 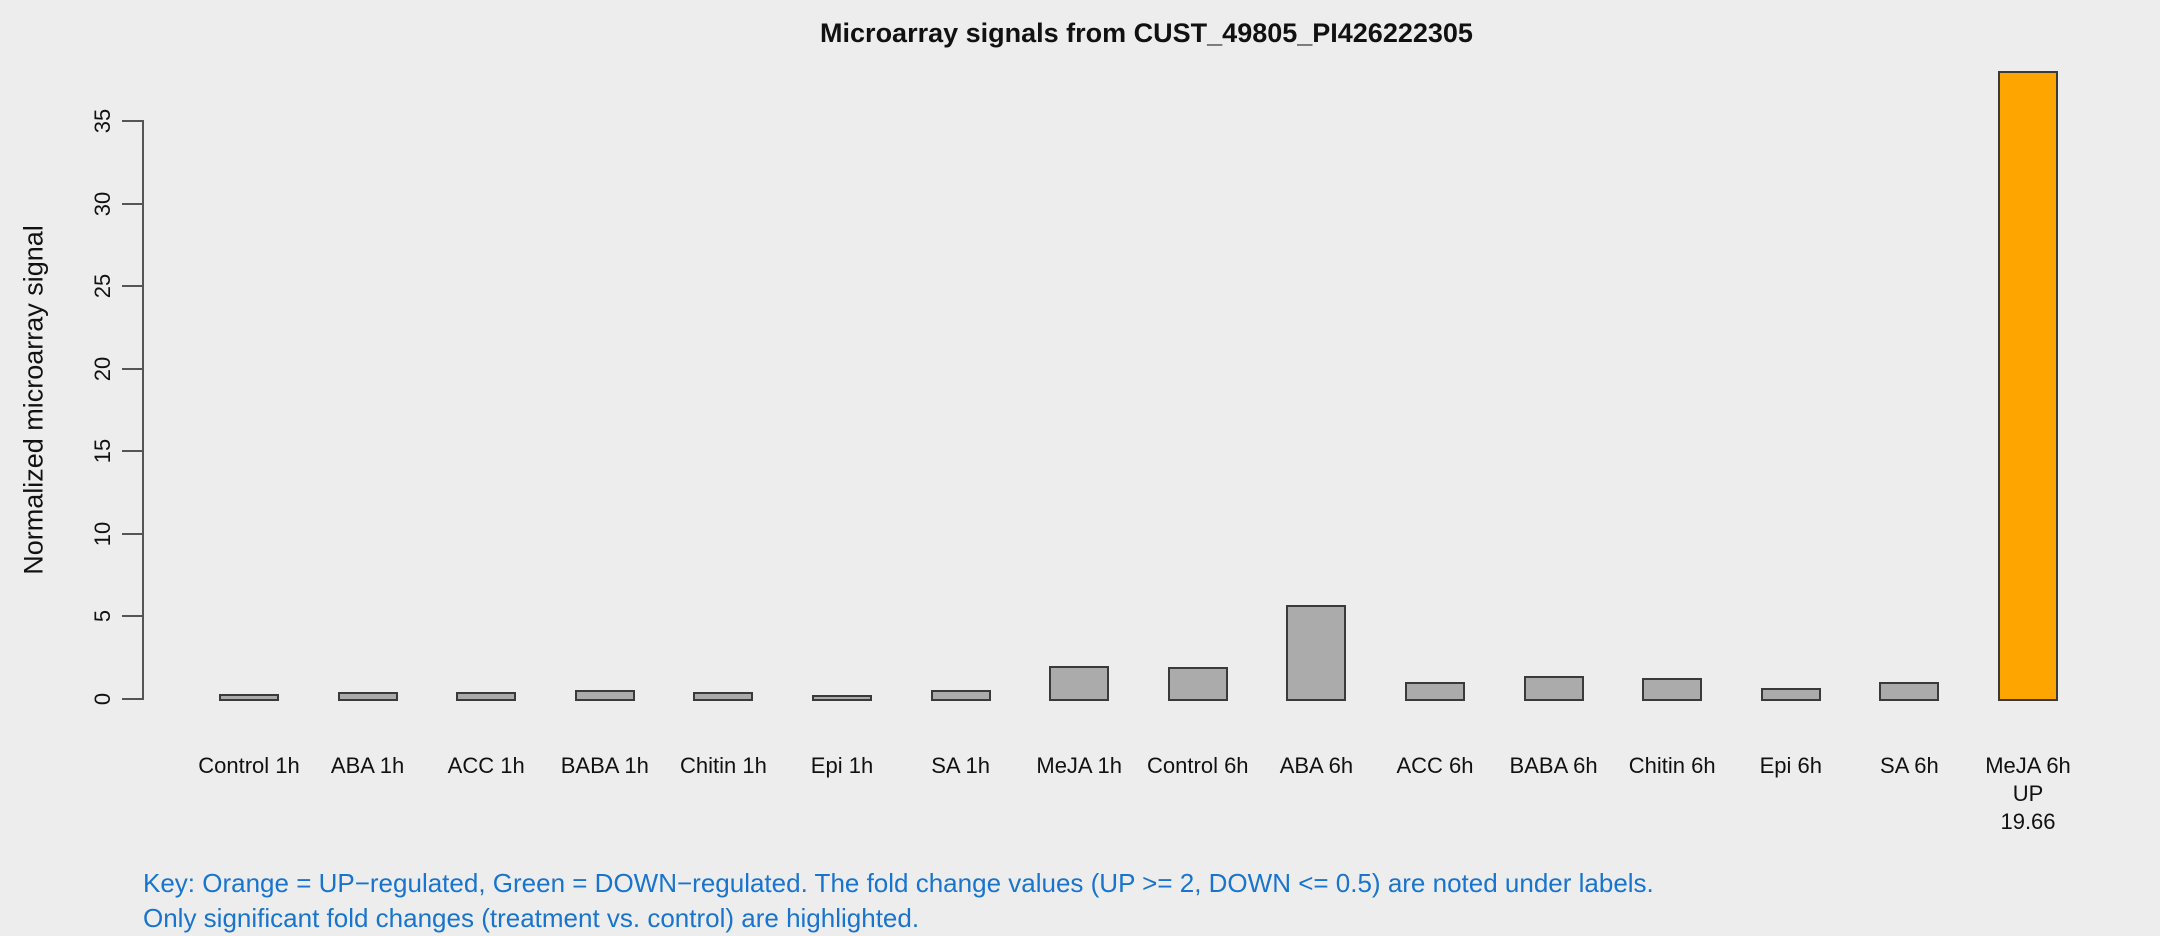 What do you see at coordinates (1316, 652) in the screenshot?
I see `bar-aba-6h` at bounding box center [1316, 652].